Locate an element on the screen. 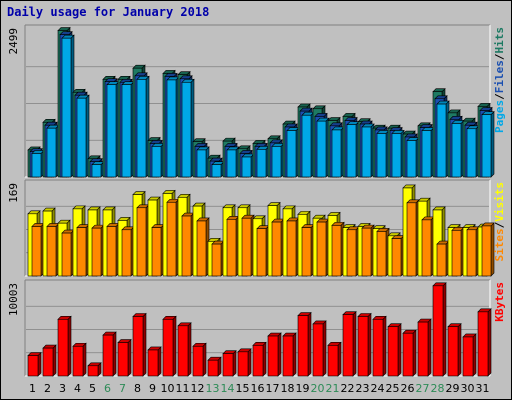 Image resolution: width=512 pixels, height=400 pixels. x-tick-label-1: 1 is located at coordinates (32, 388).